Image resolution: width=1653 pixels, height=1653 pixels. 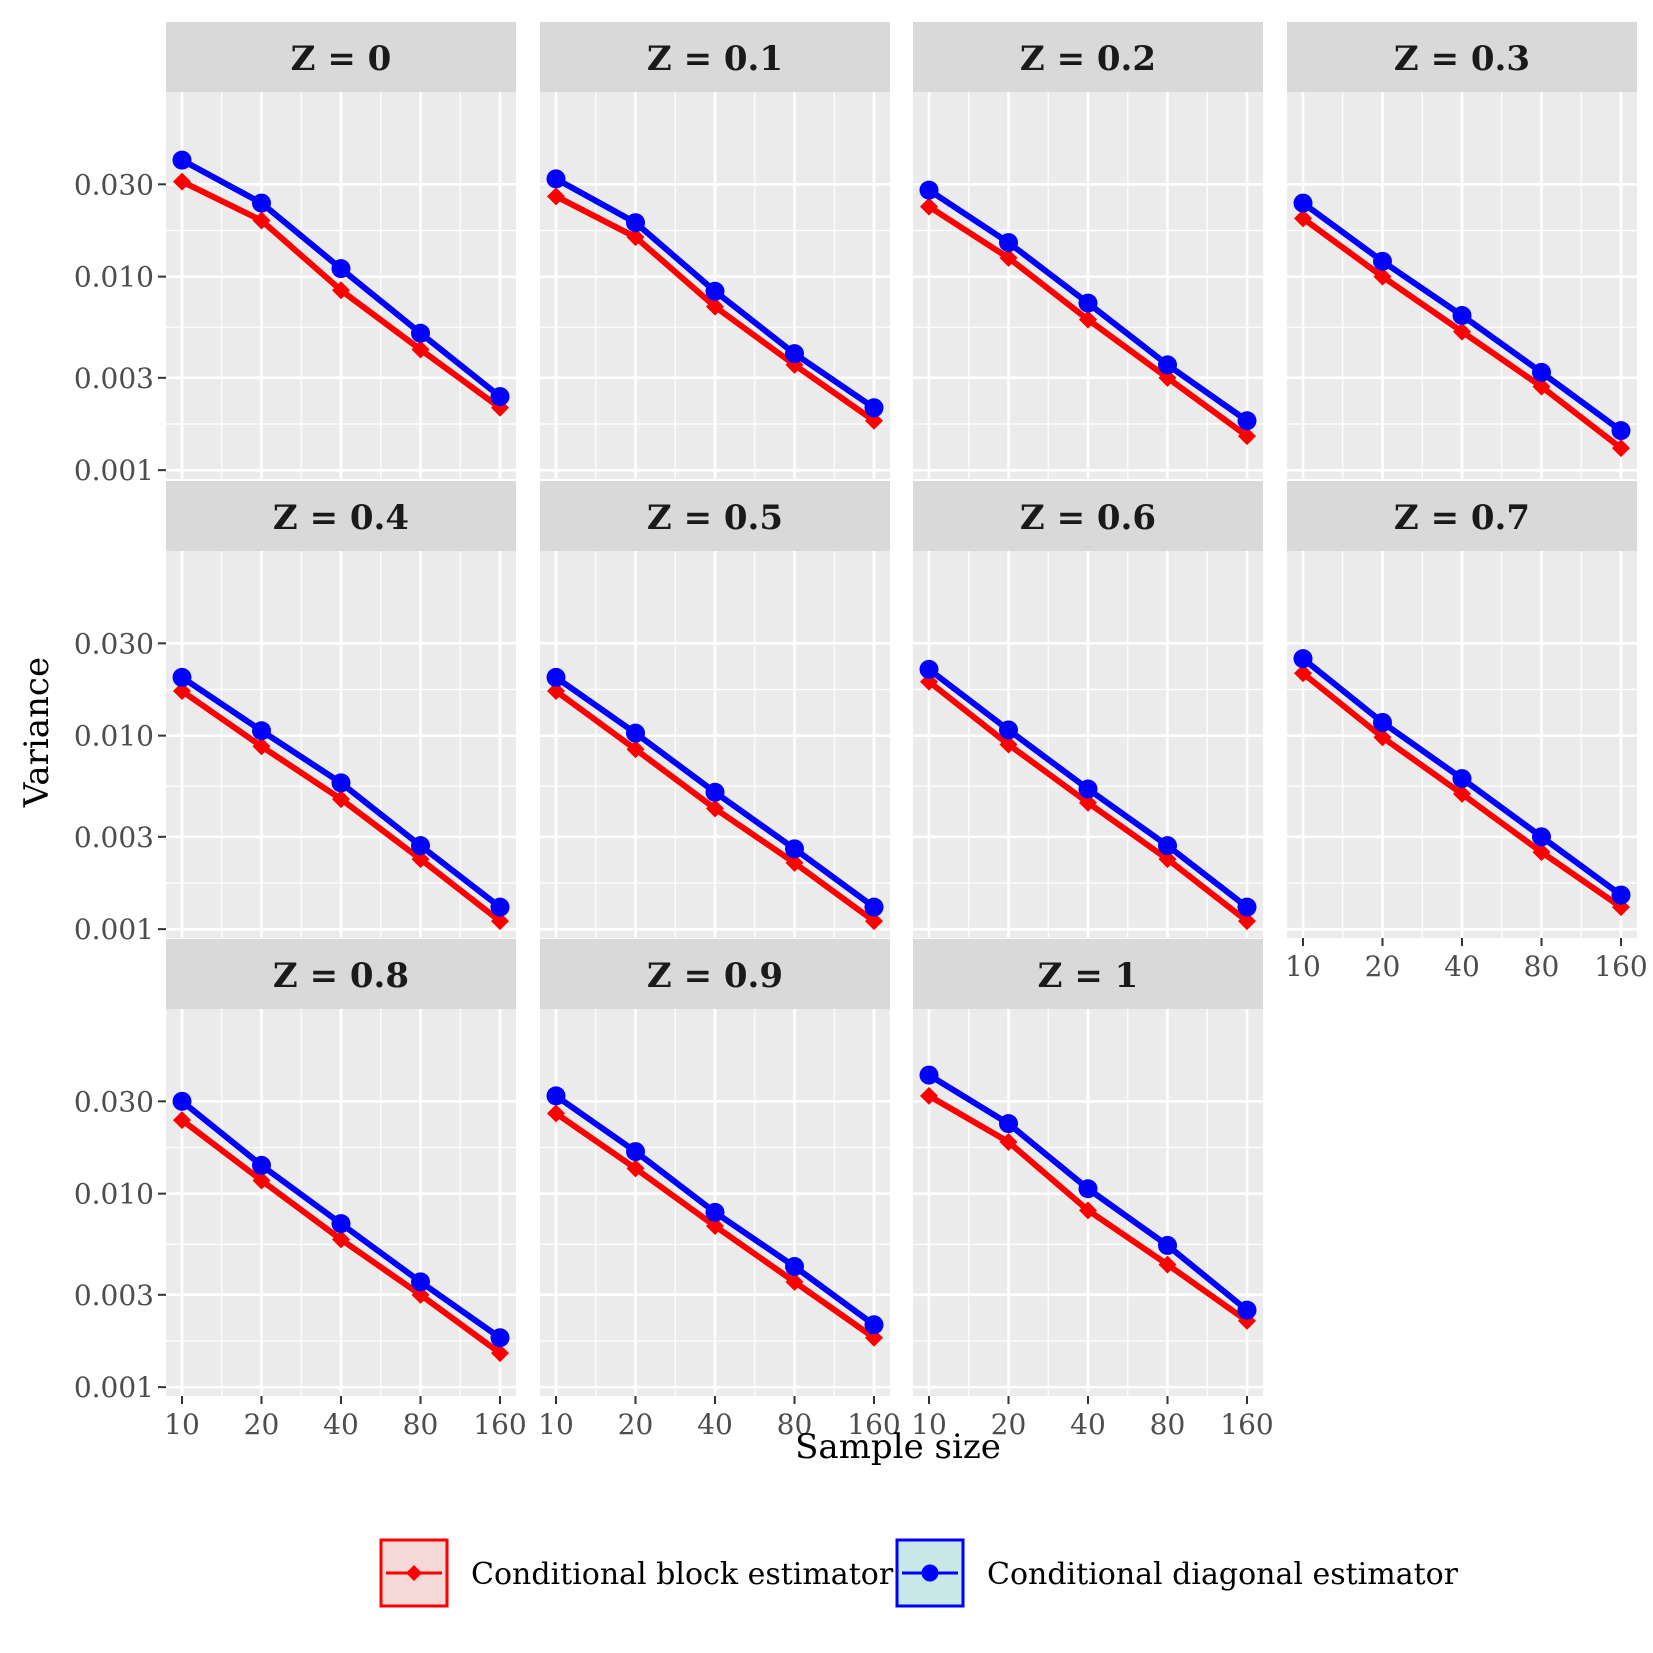 What do you see at coordinates (719, 1190) in the screenshot?
I see `panel: Z = 0.9 10 20 40 80 160` at bounding box center [719, 1190].